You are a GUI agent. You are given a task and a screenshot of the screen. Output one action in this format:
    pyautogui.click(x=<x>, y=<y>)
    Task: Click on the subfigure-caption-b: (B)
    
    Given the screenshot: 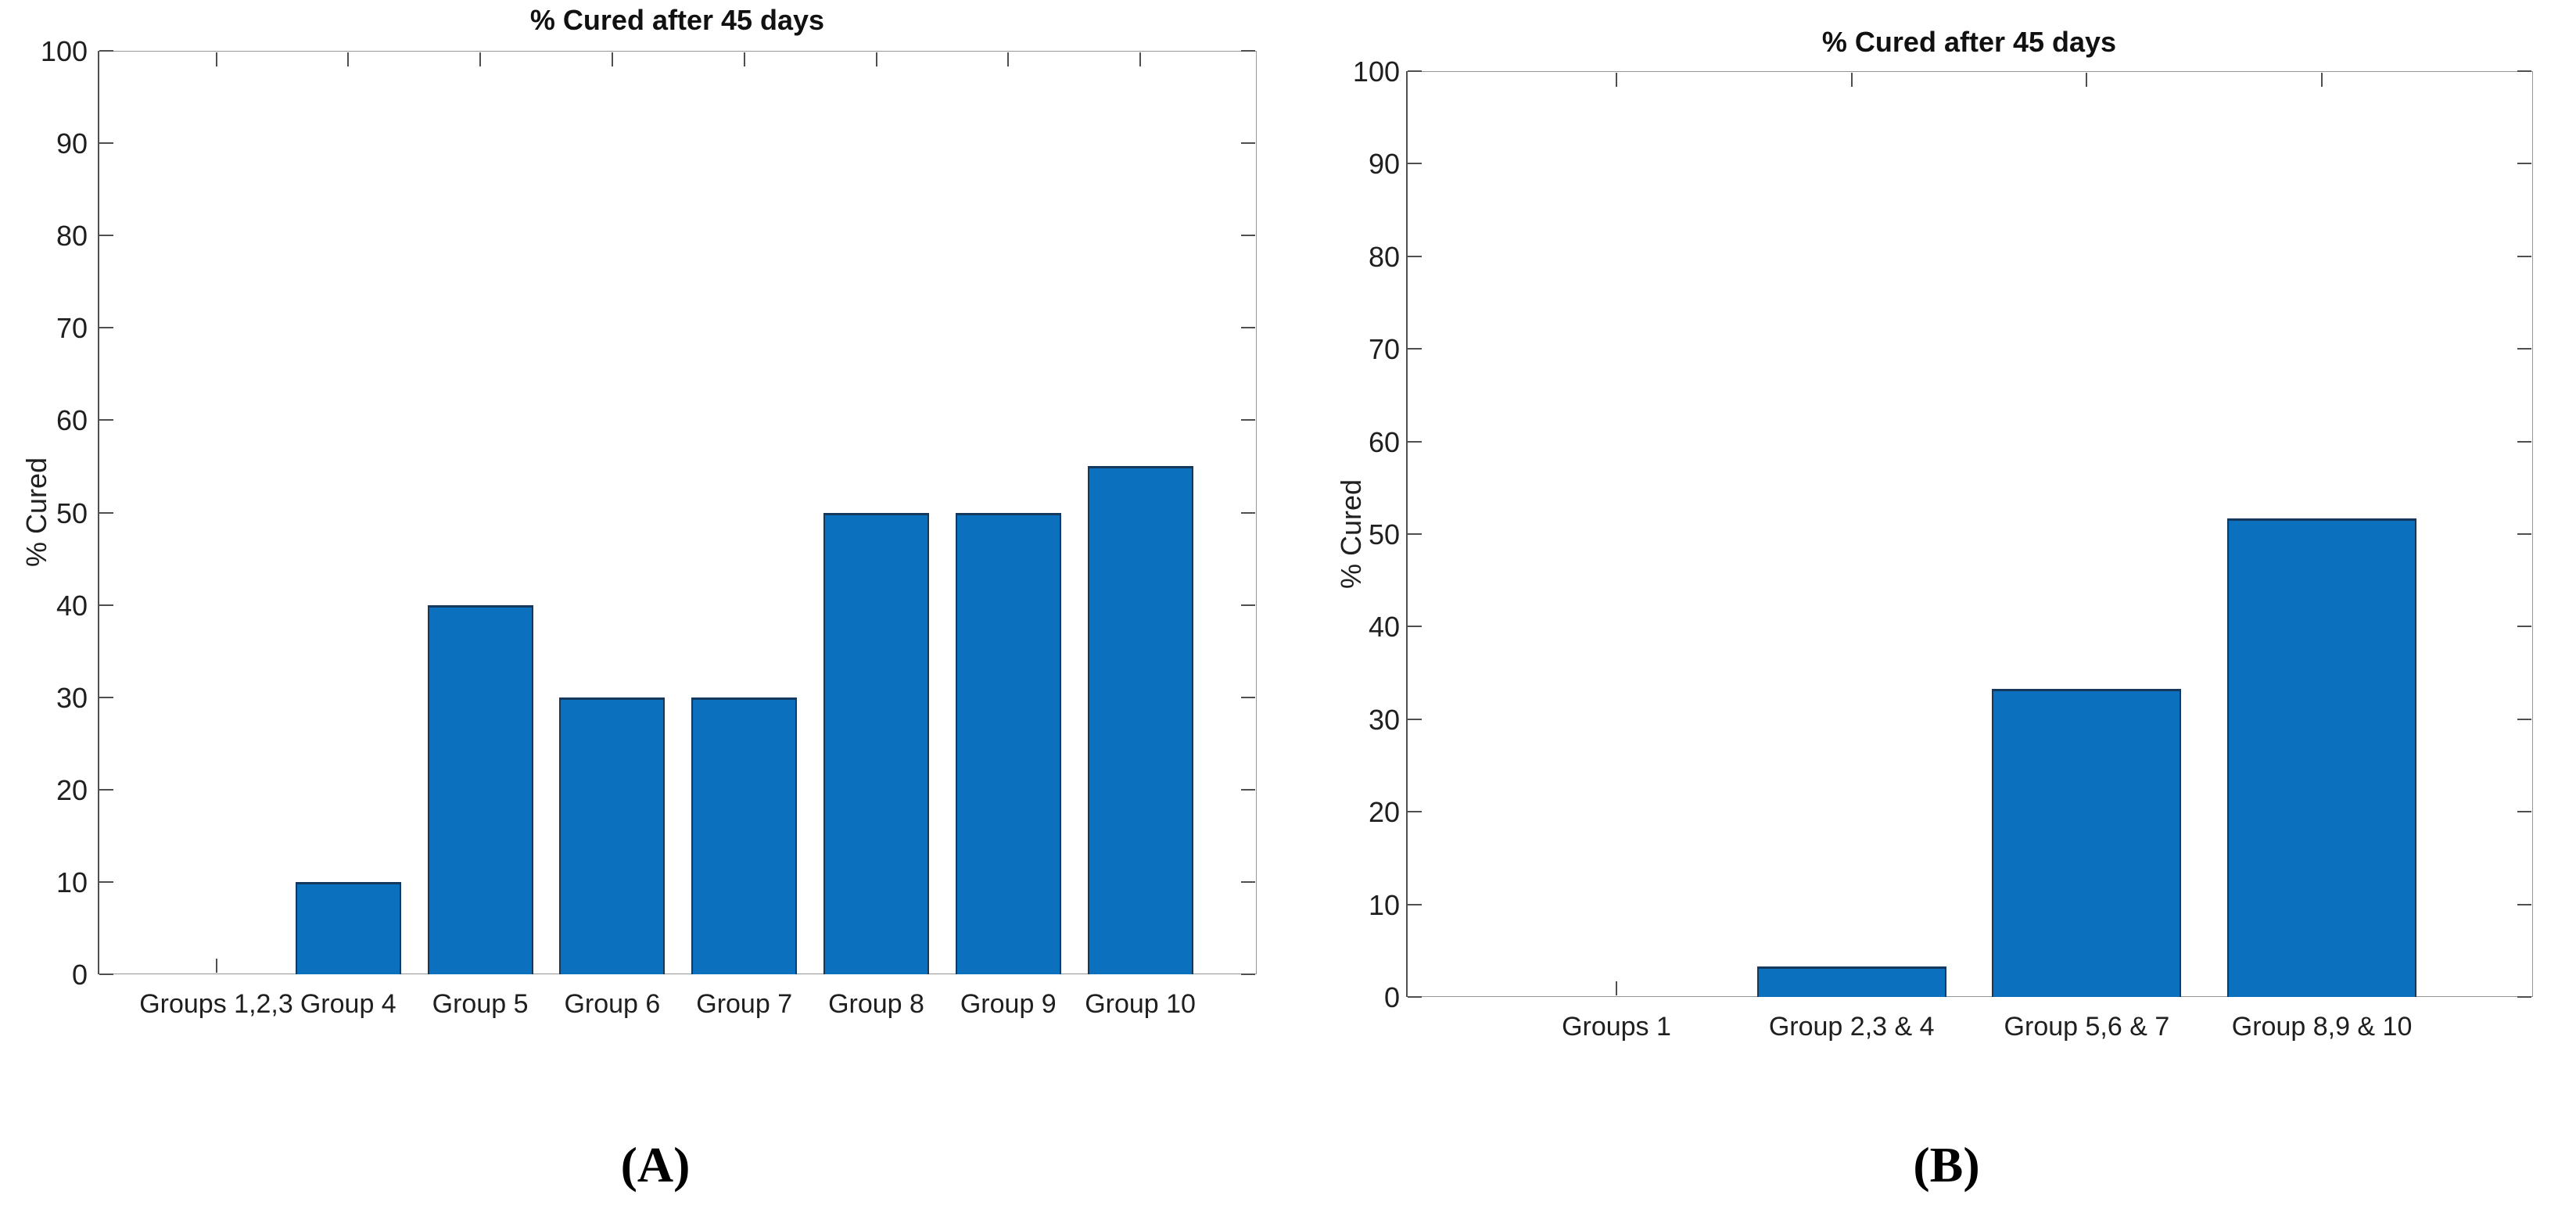 What is the action you would take?
    pyautogui.click(x=1947, y=1165)
    